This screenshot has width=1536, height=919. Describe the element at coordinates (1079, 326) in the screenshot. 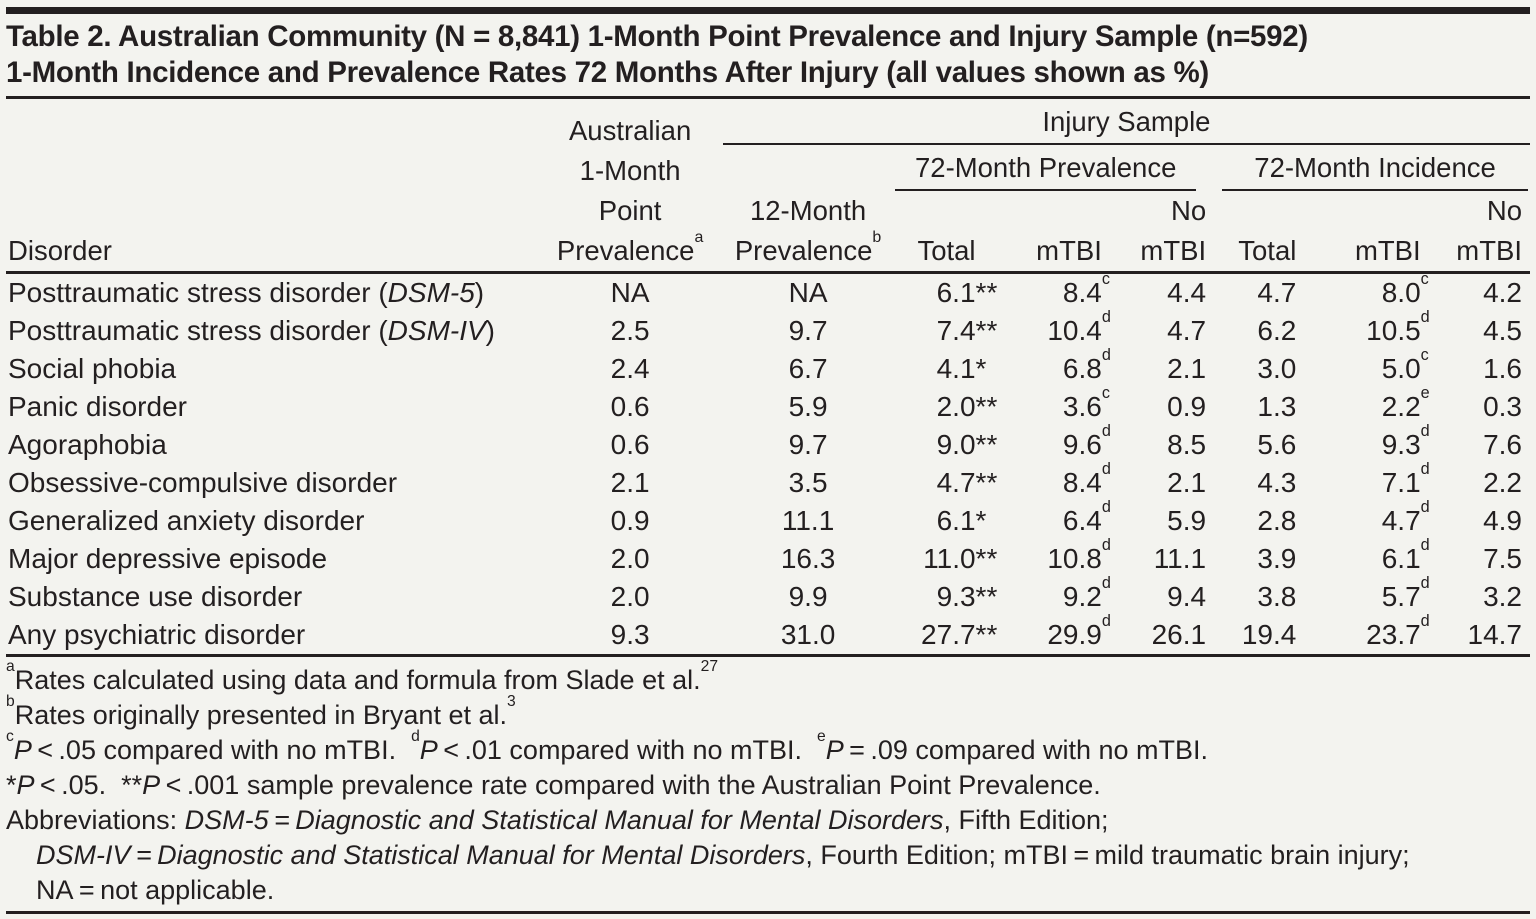

I see `value-cell: 10.4d` at that location.